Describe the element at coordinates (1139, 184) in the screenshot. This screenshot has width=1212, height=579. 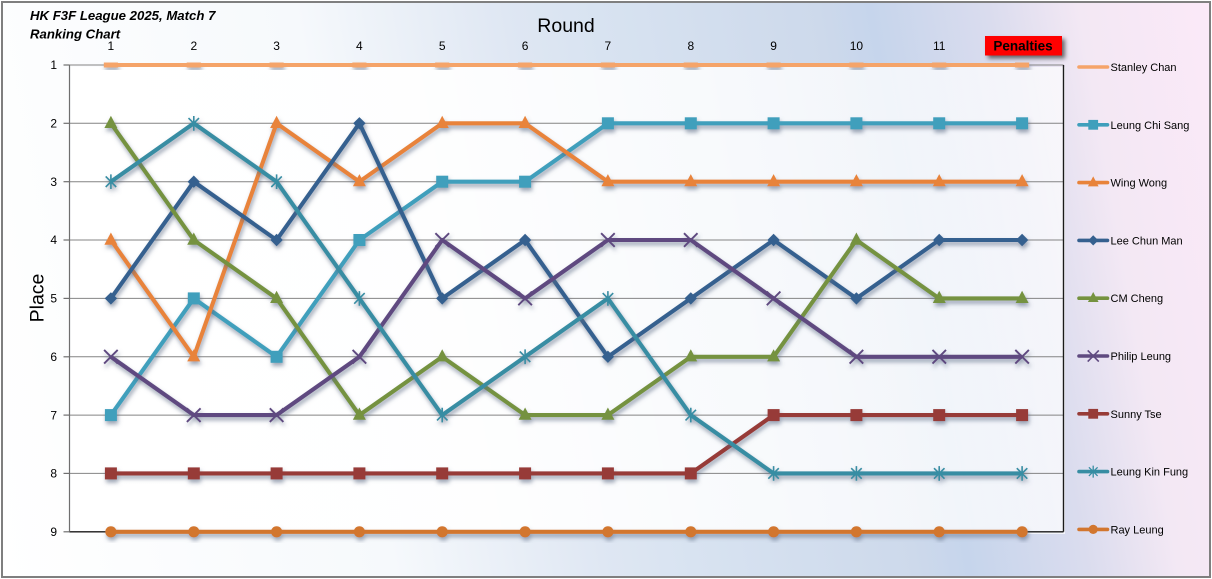
I see `svg-text: Wing Wong` at that location.